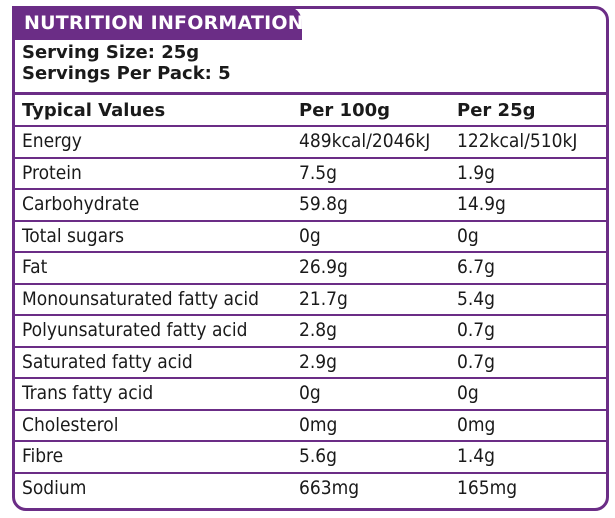 The image size is (615, 518). What do you see at coordinates (70, 425) in the screenshot?
I see `nutrient-name: Cholesterol` at bounding box center [70, 425].